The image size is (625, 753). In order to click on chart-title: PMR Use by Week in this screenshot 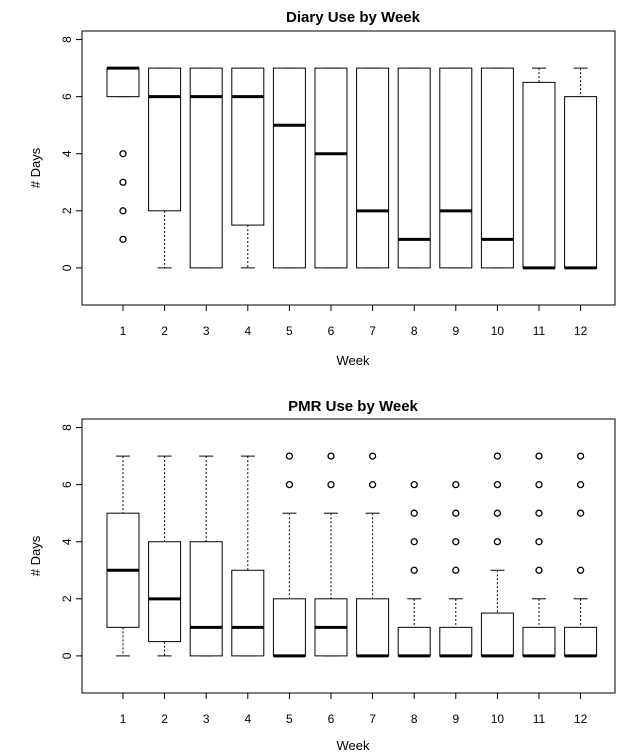, I will do `click(353, 406)`.